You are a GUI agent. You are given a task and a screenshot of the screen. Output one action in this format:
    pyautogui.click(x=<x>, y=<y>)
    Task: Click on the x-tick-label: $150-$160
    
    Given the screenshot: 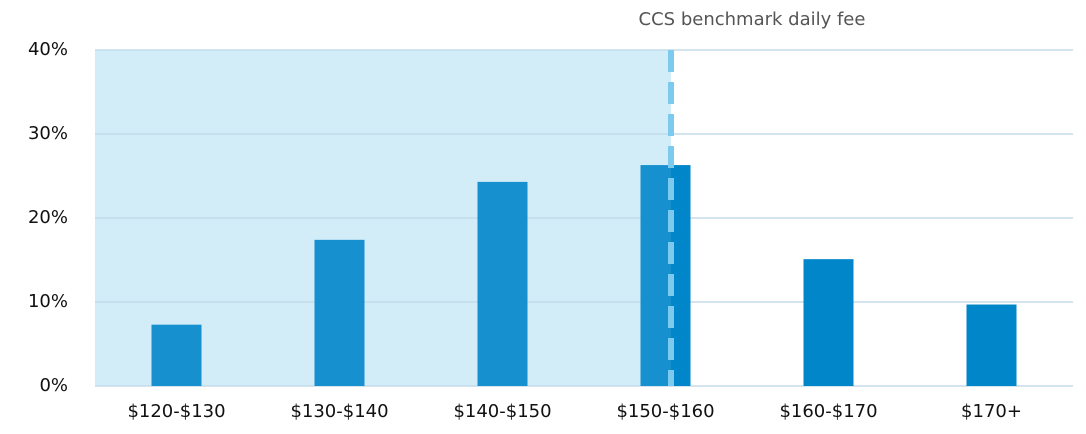 What is the action you would take?
    pyautogui.click(x=665, y=411)
    